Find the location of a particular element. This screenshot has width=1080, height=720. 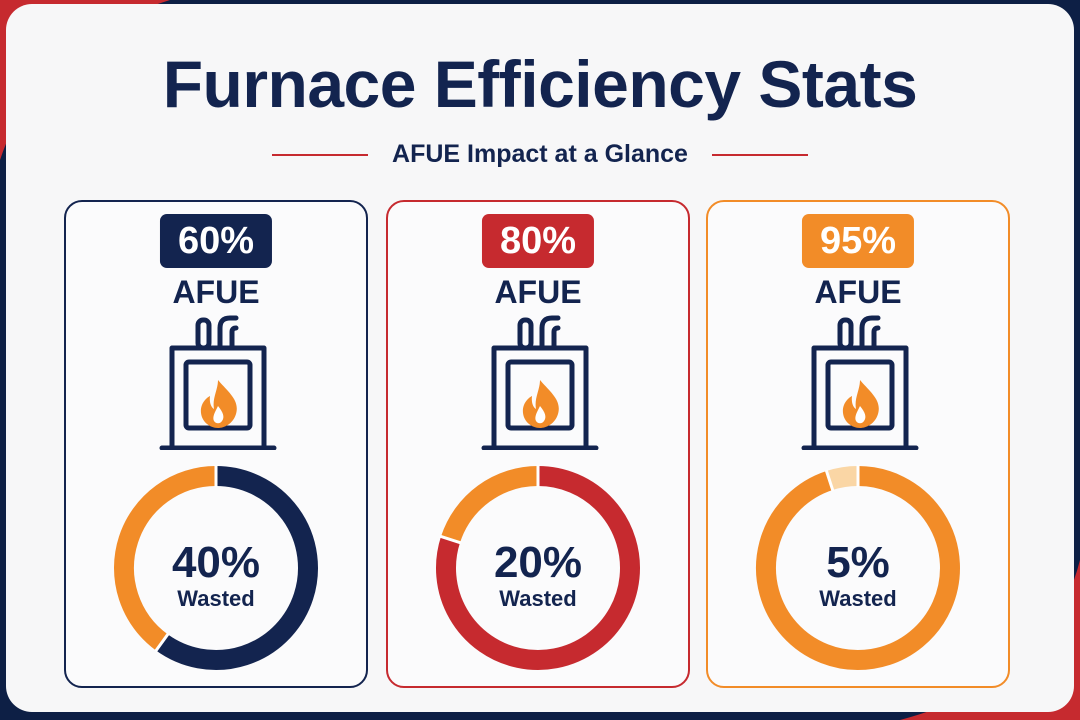

subtitle-row: AFUE Impact at a Glance is located at coordinates (540, 154).